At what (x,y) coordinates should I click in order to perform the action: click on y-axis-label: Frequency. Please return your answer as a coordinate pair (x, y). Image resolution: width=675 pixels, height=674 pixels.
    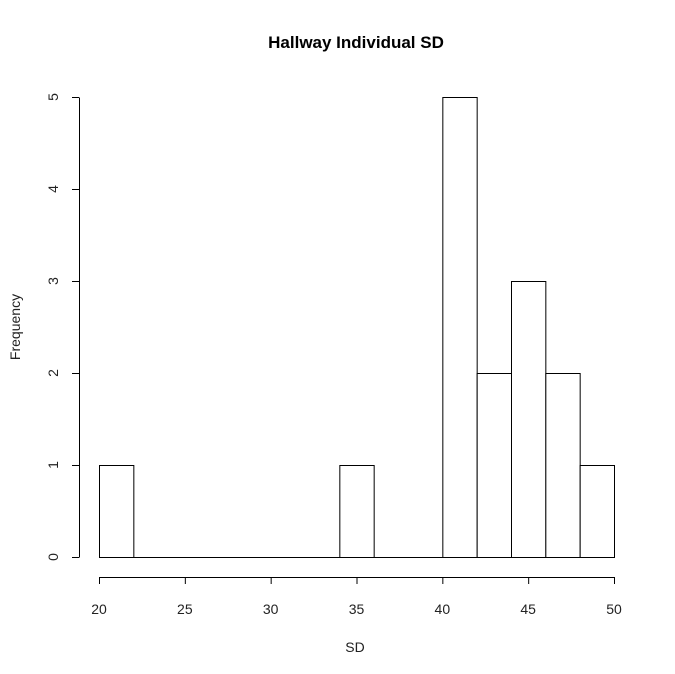
    Looking at the image, I should click on (15, 327).